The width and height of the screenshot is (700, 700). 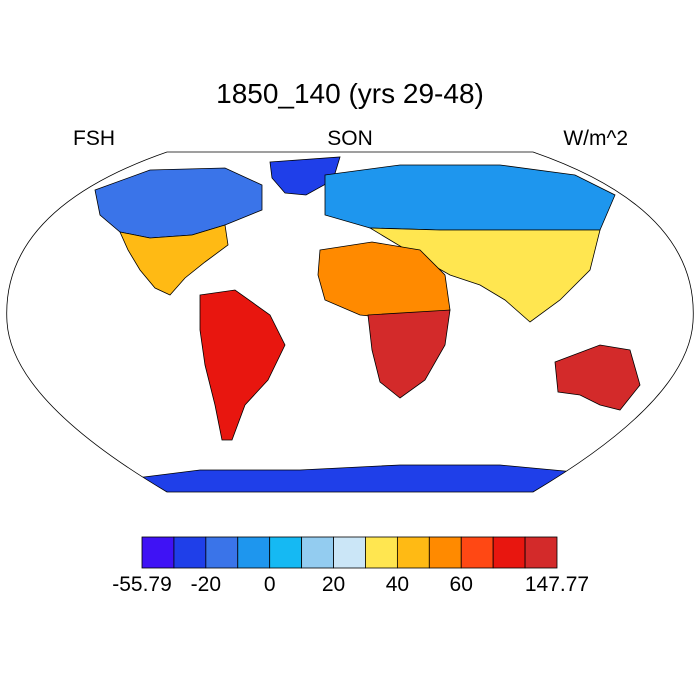 What do you see at coordinates (142, 584) in the screenshot?
I see `colorbar-tick-label: -55.79` at bounding box center [142, 584].